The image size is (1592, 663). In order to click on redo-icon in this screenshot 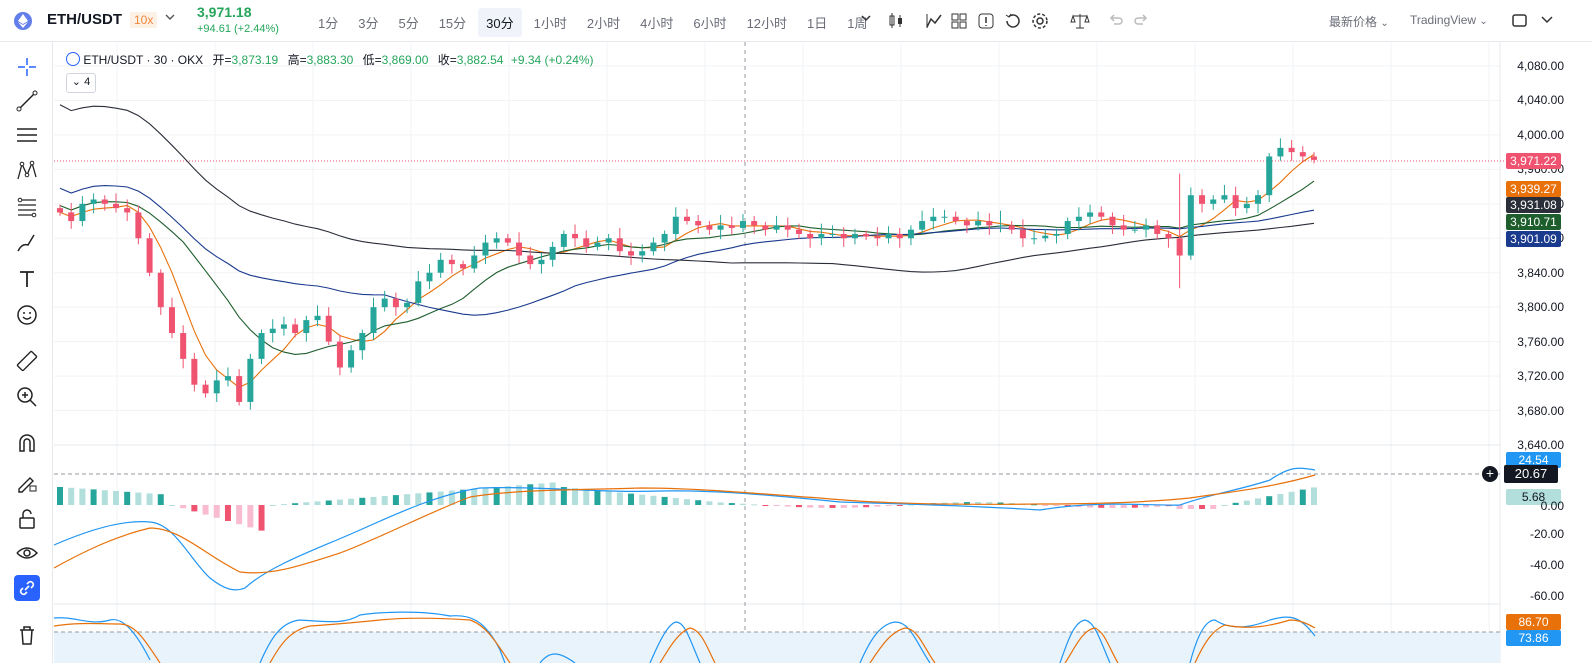, I will do `click(1141, 21)`.